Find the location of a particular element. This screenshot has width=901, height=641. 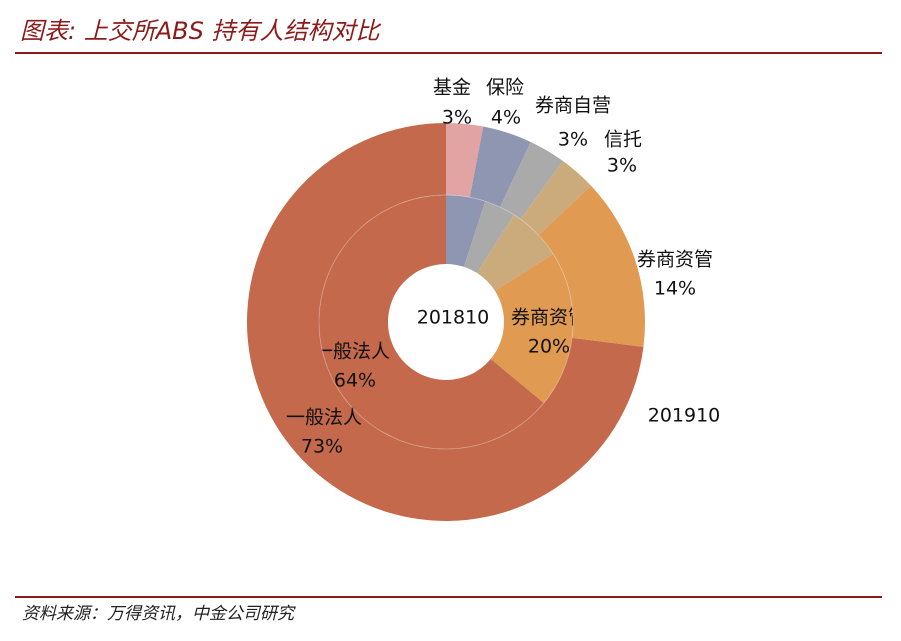

category-label: 信托 is located at coordinates (623, 140).